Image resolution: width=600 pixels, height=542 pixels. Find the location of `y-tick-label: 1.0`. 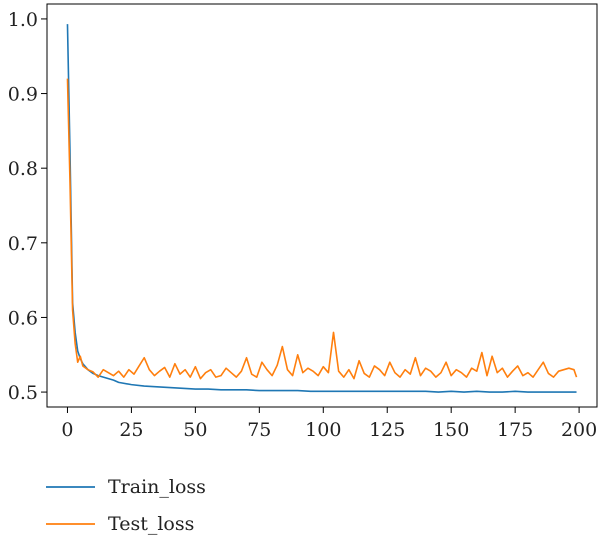

y-tick-label: 1.0 is located at coordinates (23, 20).